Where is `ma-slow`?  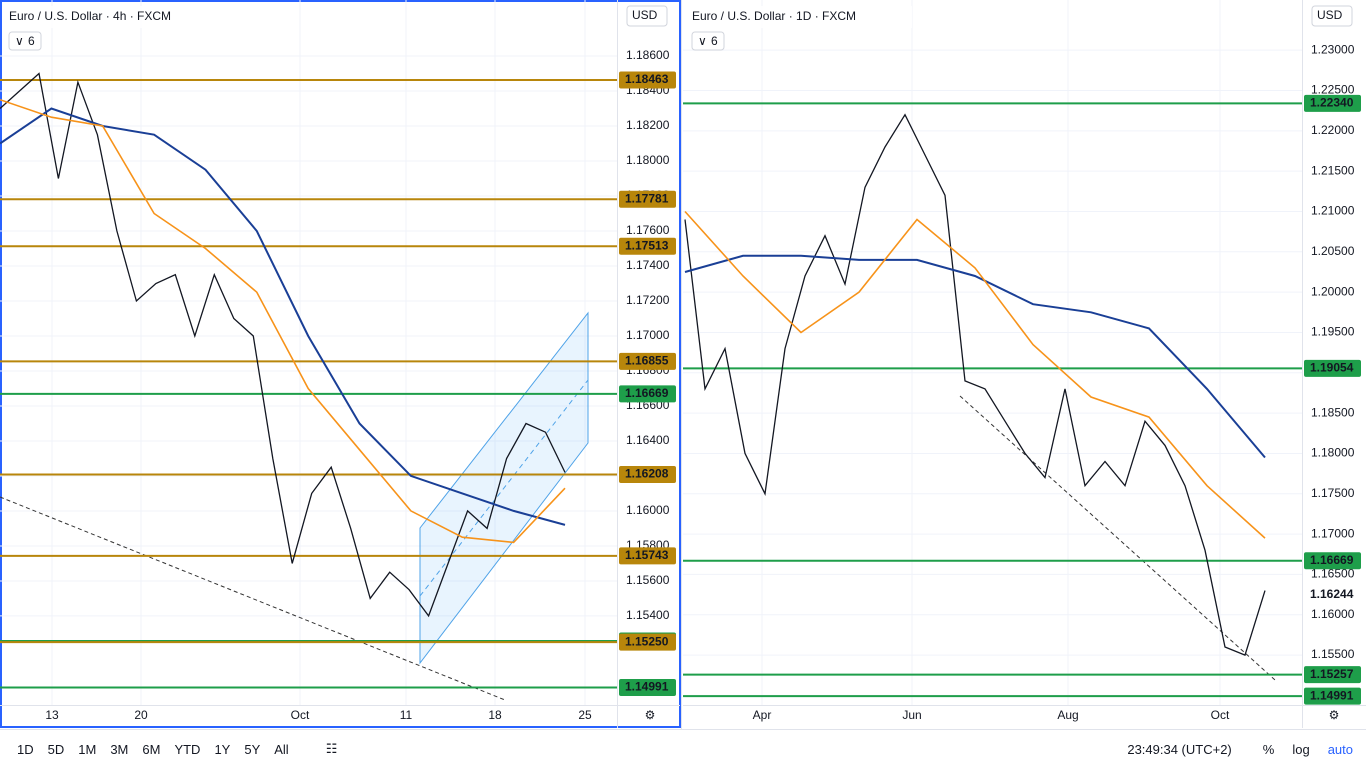
ma-slow is located at coordinates (975, 356).